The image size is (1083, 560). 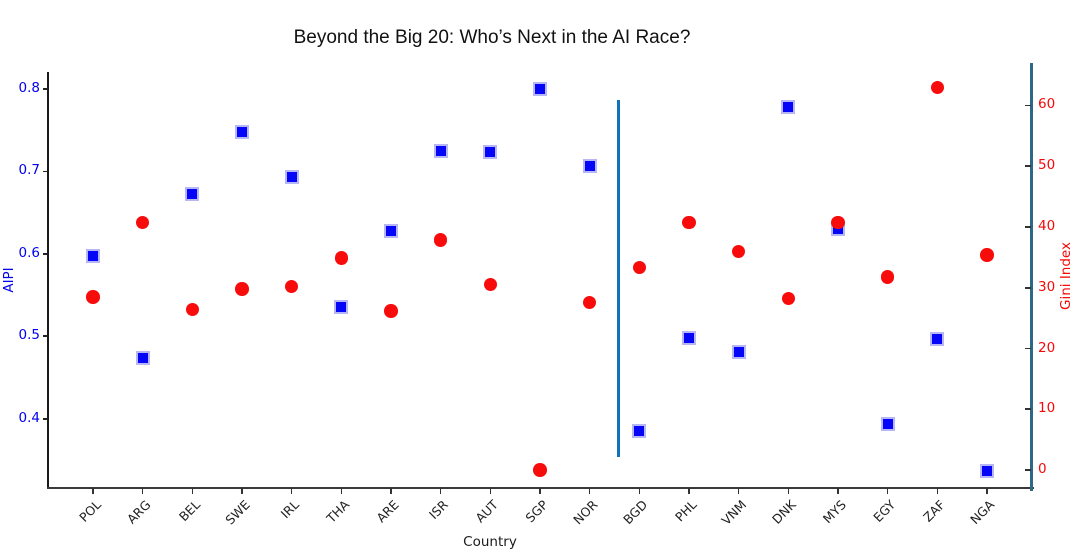 What do you see at coordinates (1047, 225) in the screenshot?
I see `right-axis-tick-label: 40` at bounding box center [1047, 225].